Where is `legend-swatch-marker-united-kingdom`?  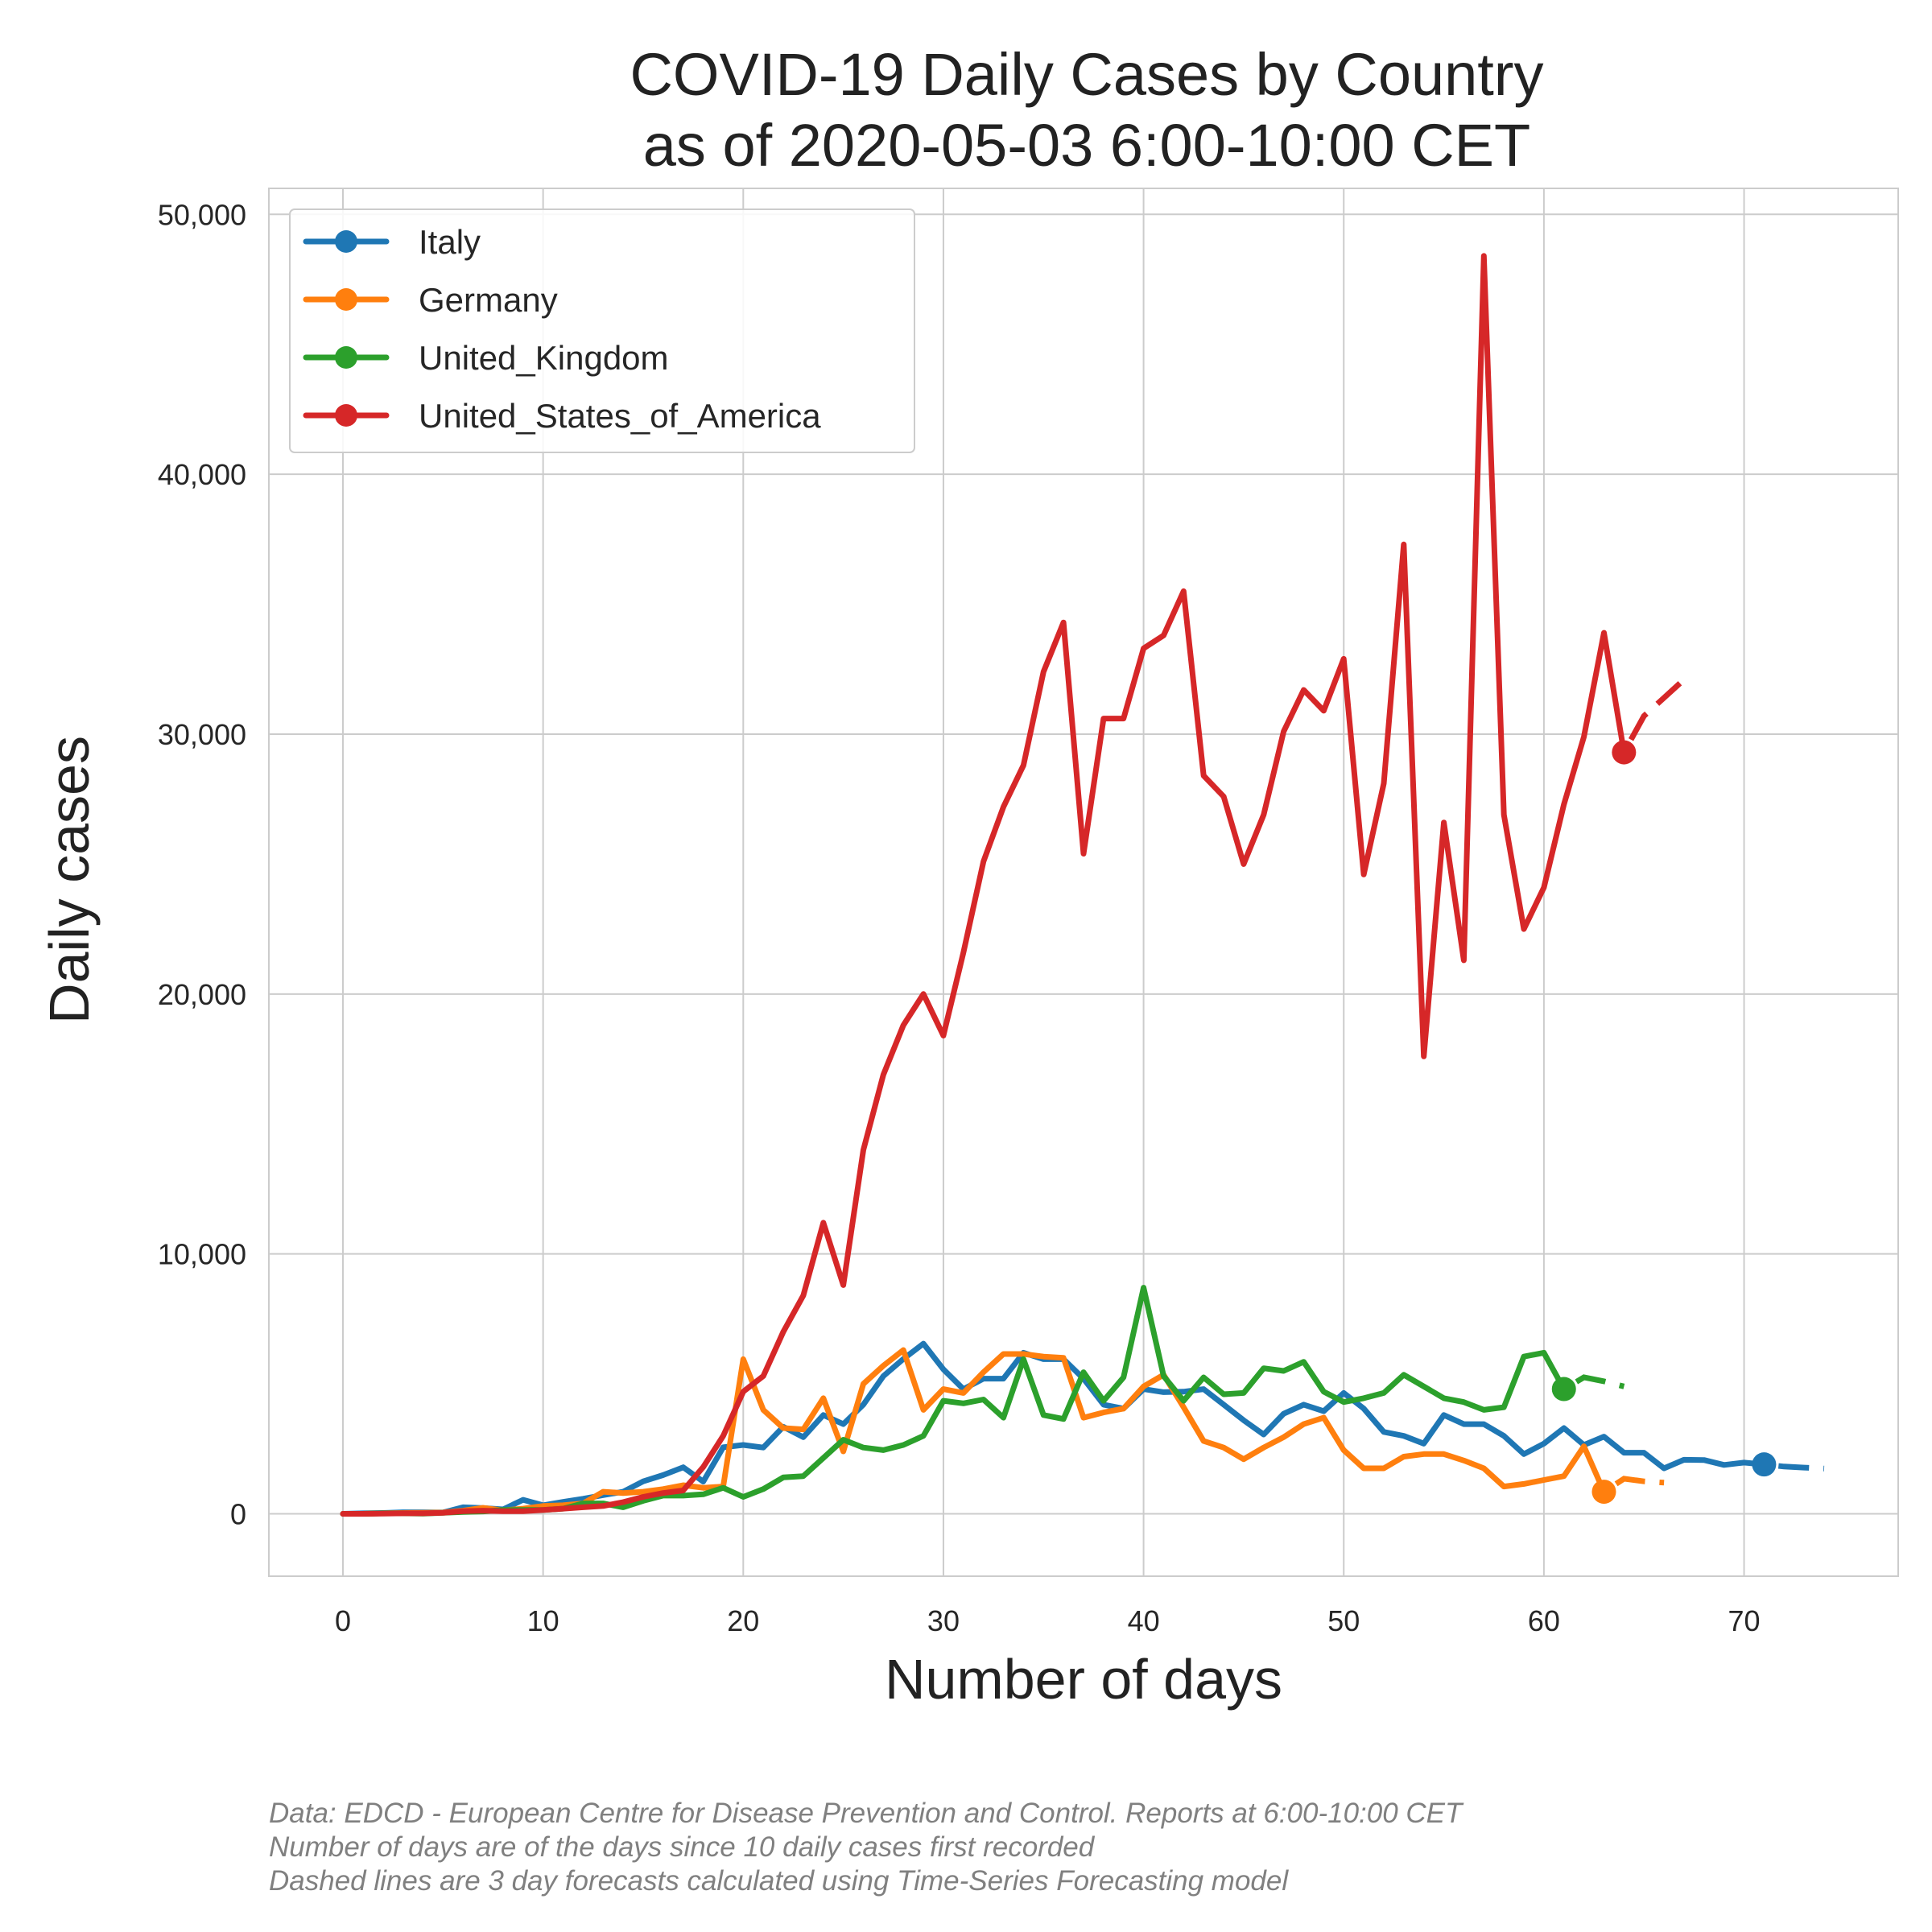
legend-swatch-marker-united-kingdom is located at coordinates (346, 357).